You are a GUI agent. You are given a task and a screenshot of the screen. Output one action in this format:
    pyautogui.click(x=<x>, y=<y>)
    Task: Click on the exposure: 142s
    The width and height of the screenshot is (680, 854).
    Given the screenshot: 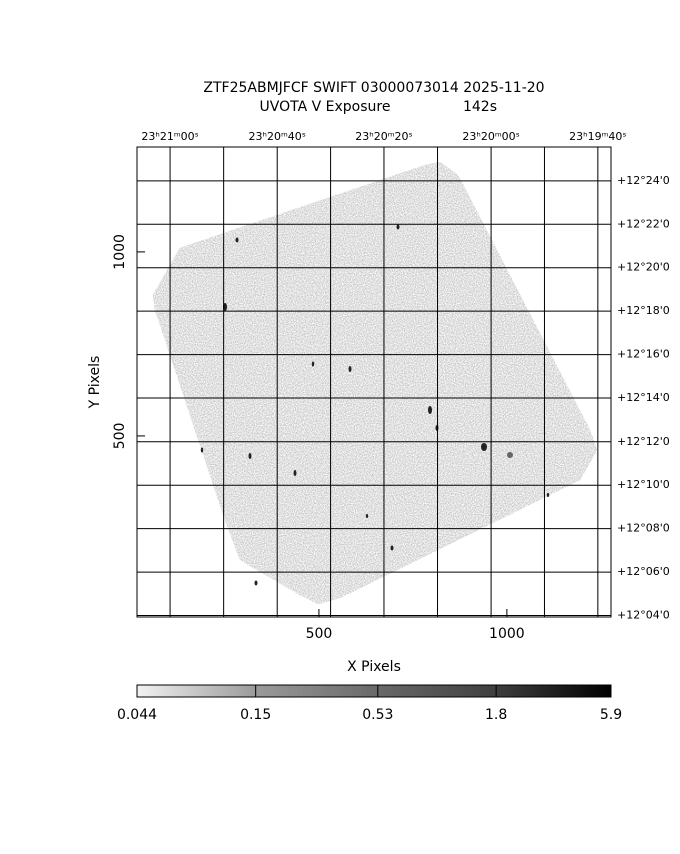 What is the action you would take?
    pyautogui.click(x=480, y=107)
    